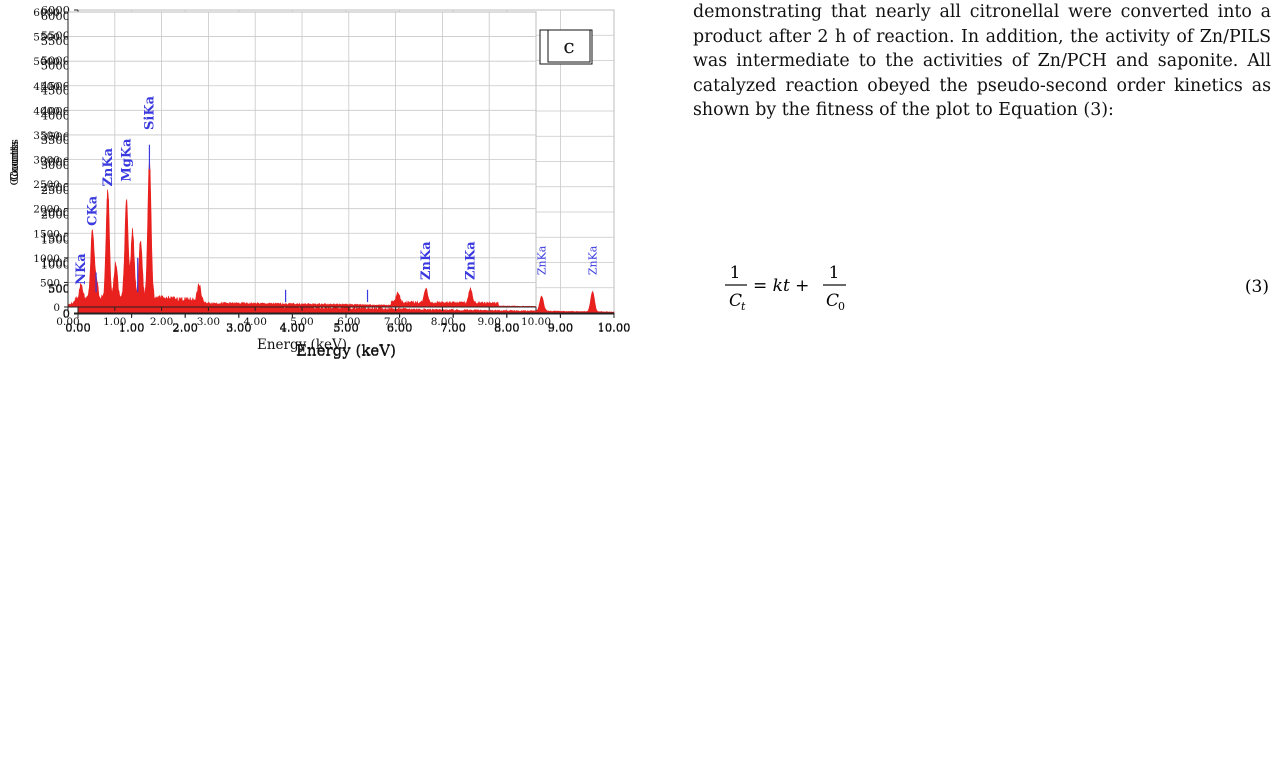 The height and width of the screenshot is (767, 1277). Describe the element at coordinates (781, 286) in the screenshot. I see `eq-mid: = kt +` at that location.